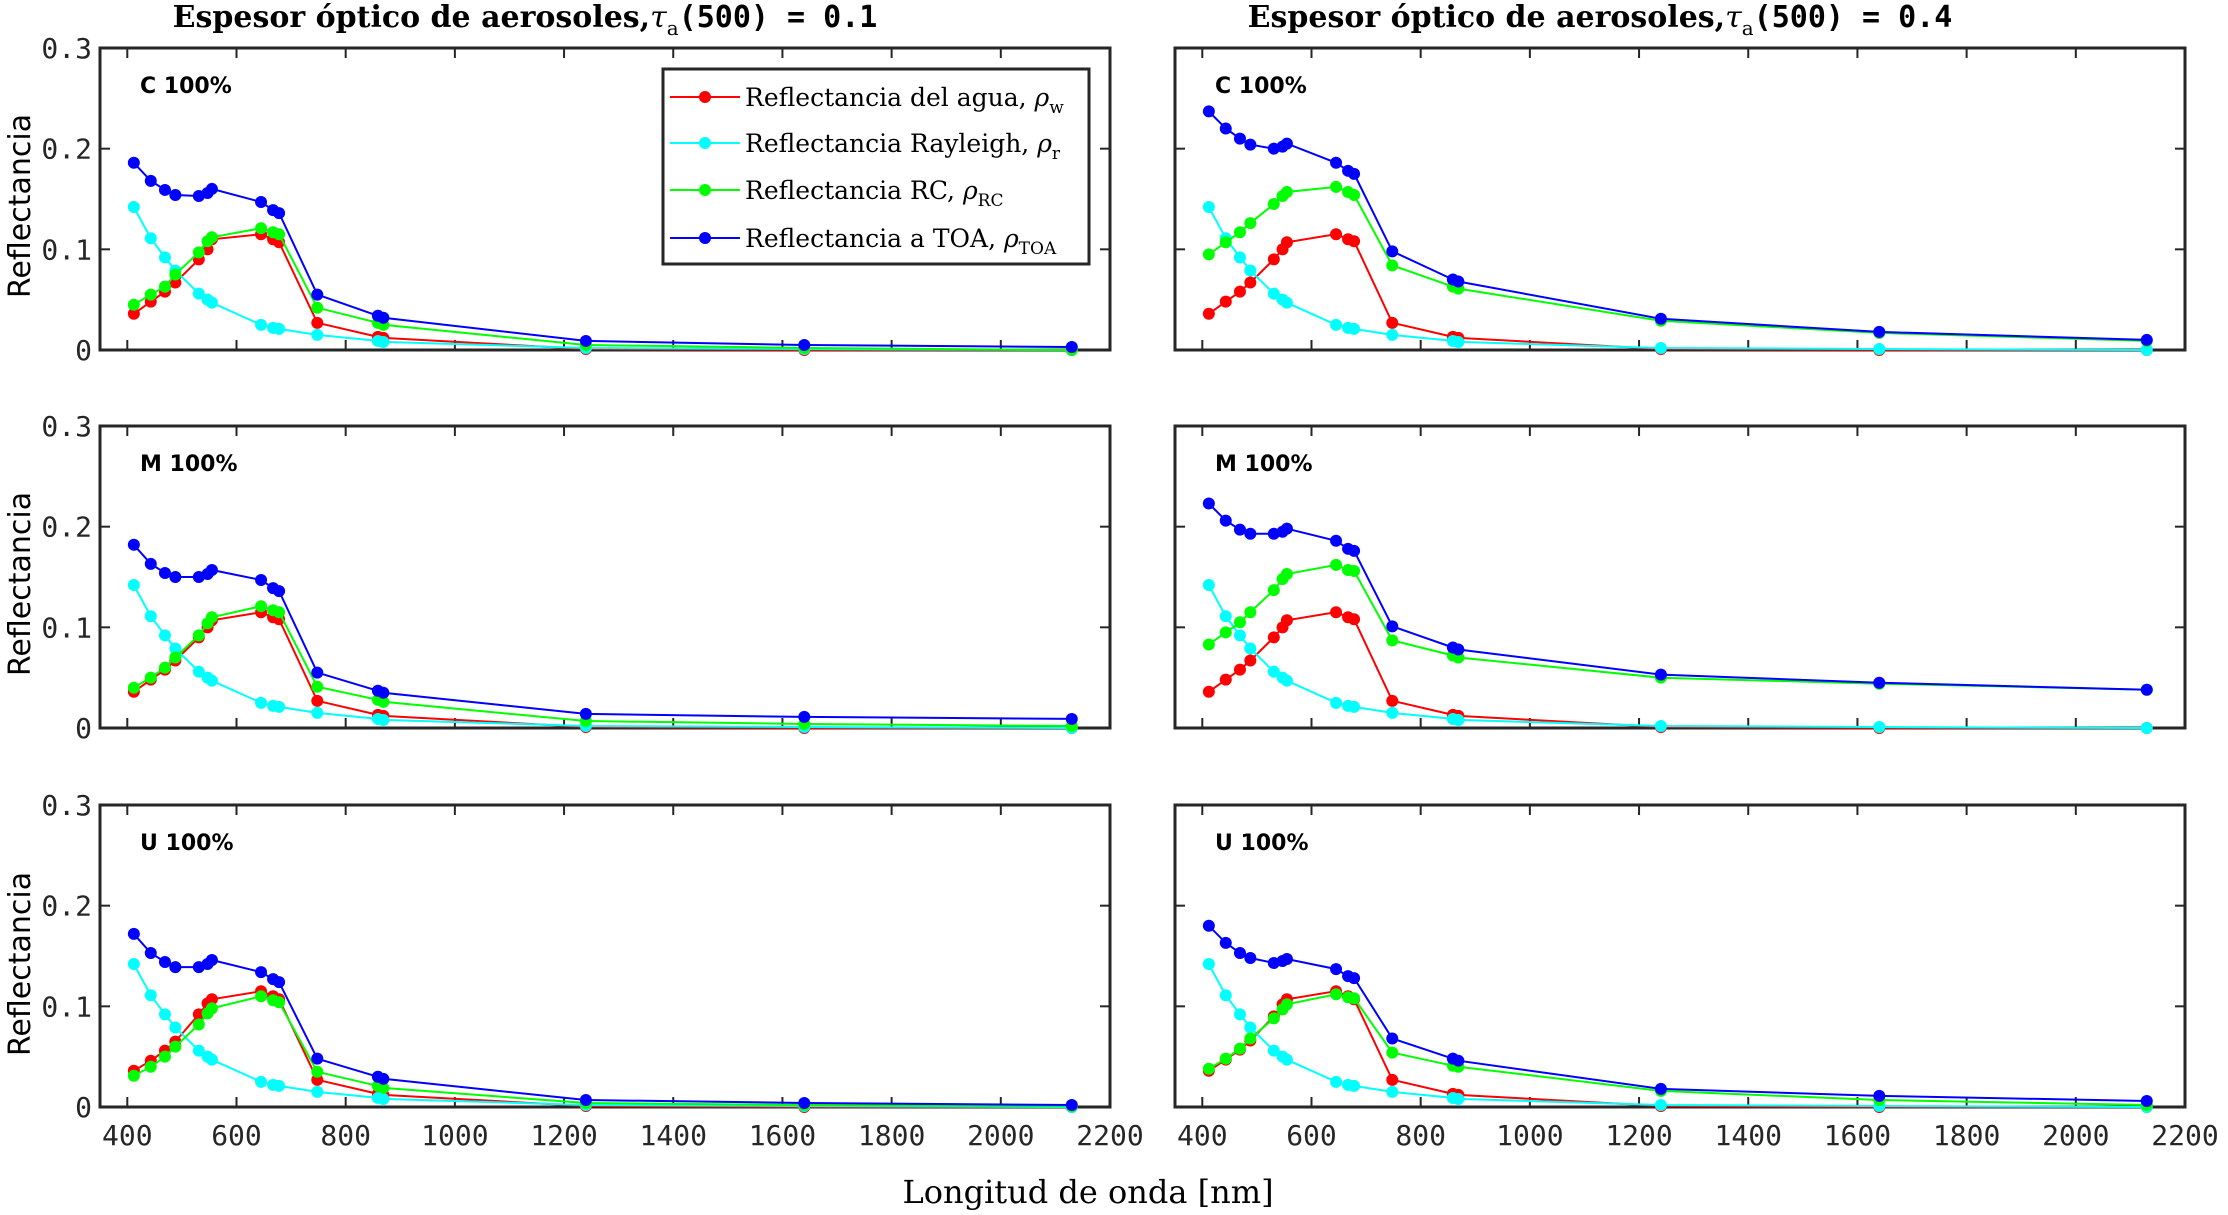 The width and height of the screenshot is (2228, 1215). Describe the element at coordinates (1202, 1135) in the screenshot. I see `x-tick-label: 400` at that location.